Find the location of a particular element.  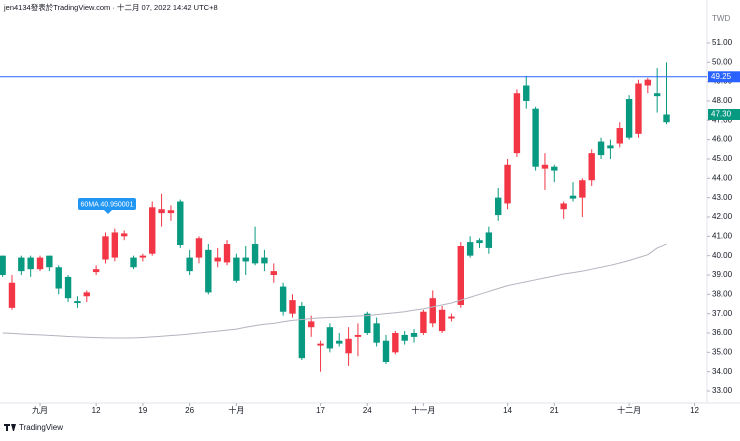

y-tick-label: 38.00 is located at coordinates (722, 293).